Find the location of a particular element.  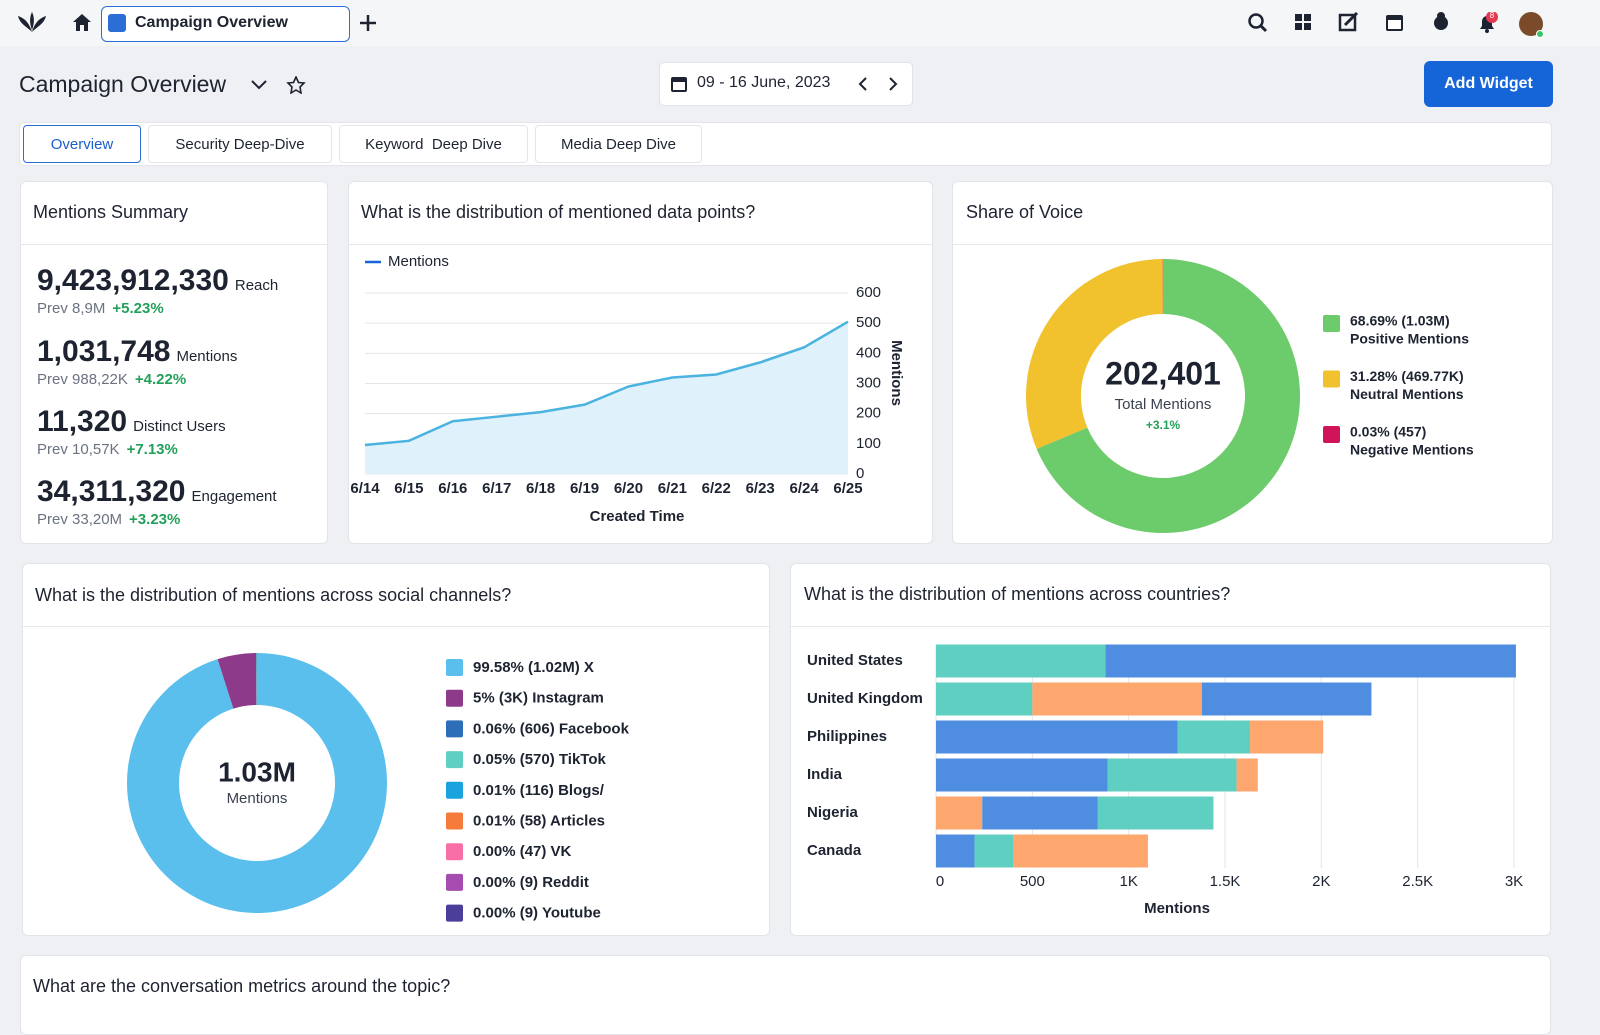

legend-entry: 0.00% (47) VK is located at coordinates (522, 851).